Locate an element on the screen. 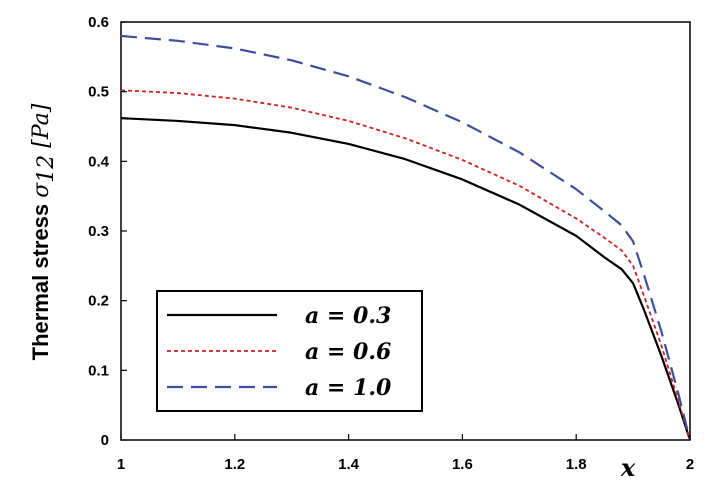 The width and height of the screenshot is (717, 499). y-axis-title-prefix: Thermal stress is located at coordinates (40, 279).